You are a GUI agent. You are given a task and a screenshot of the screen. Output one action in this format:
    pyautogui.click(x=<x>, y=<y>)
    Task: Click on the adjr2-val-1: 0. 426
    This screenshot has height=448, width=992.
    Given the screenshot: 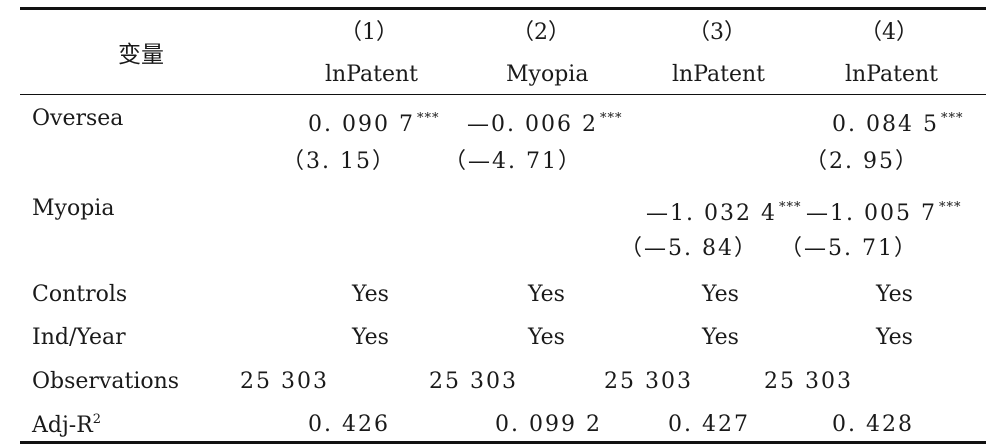 What is the action you would take?
    pyautogui.click(x=349, y=424)
    